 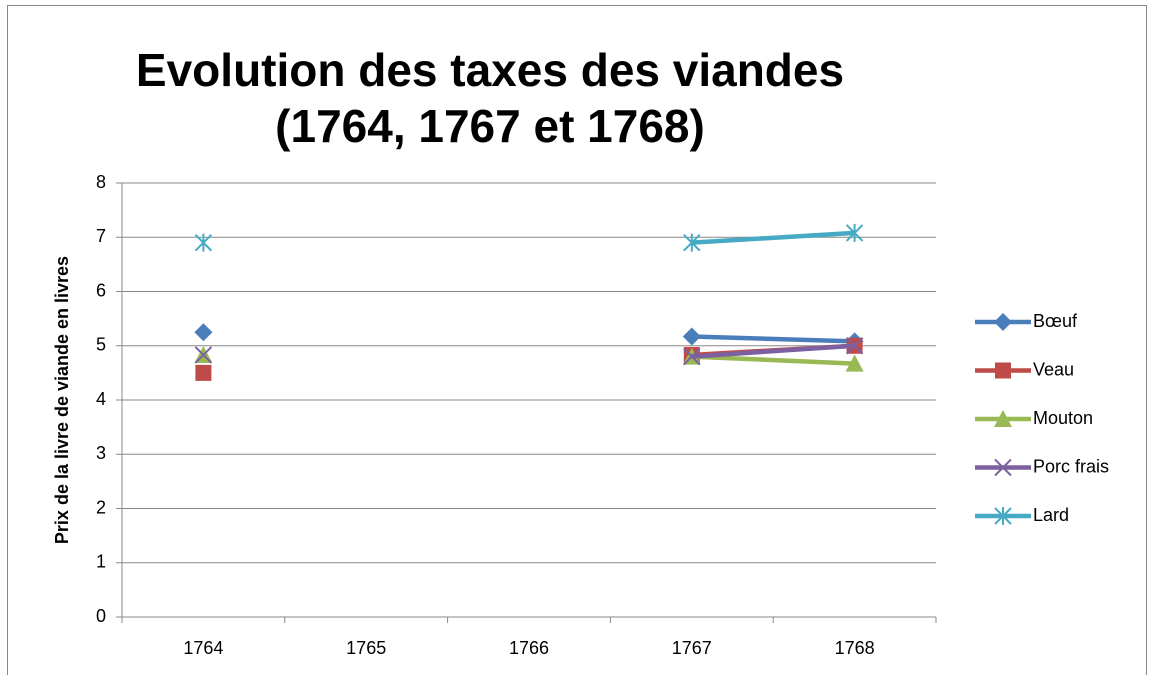 I want to click on y-tick-label: 5, so click(x=101, y=345).